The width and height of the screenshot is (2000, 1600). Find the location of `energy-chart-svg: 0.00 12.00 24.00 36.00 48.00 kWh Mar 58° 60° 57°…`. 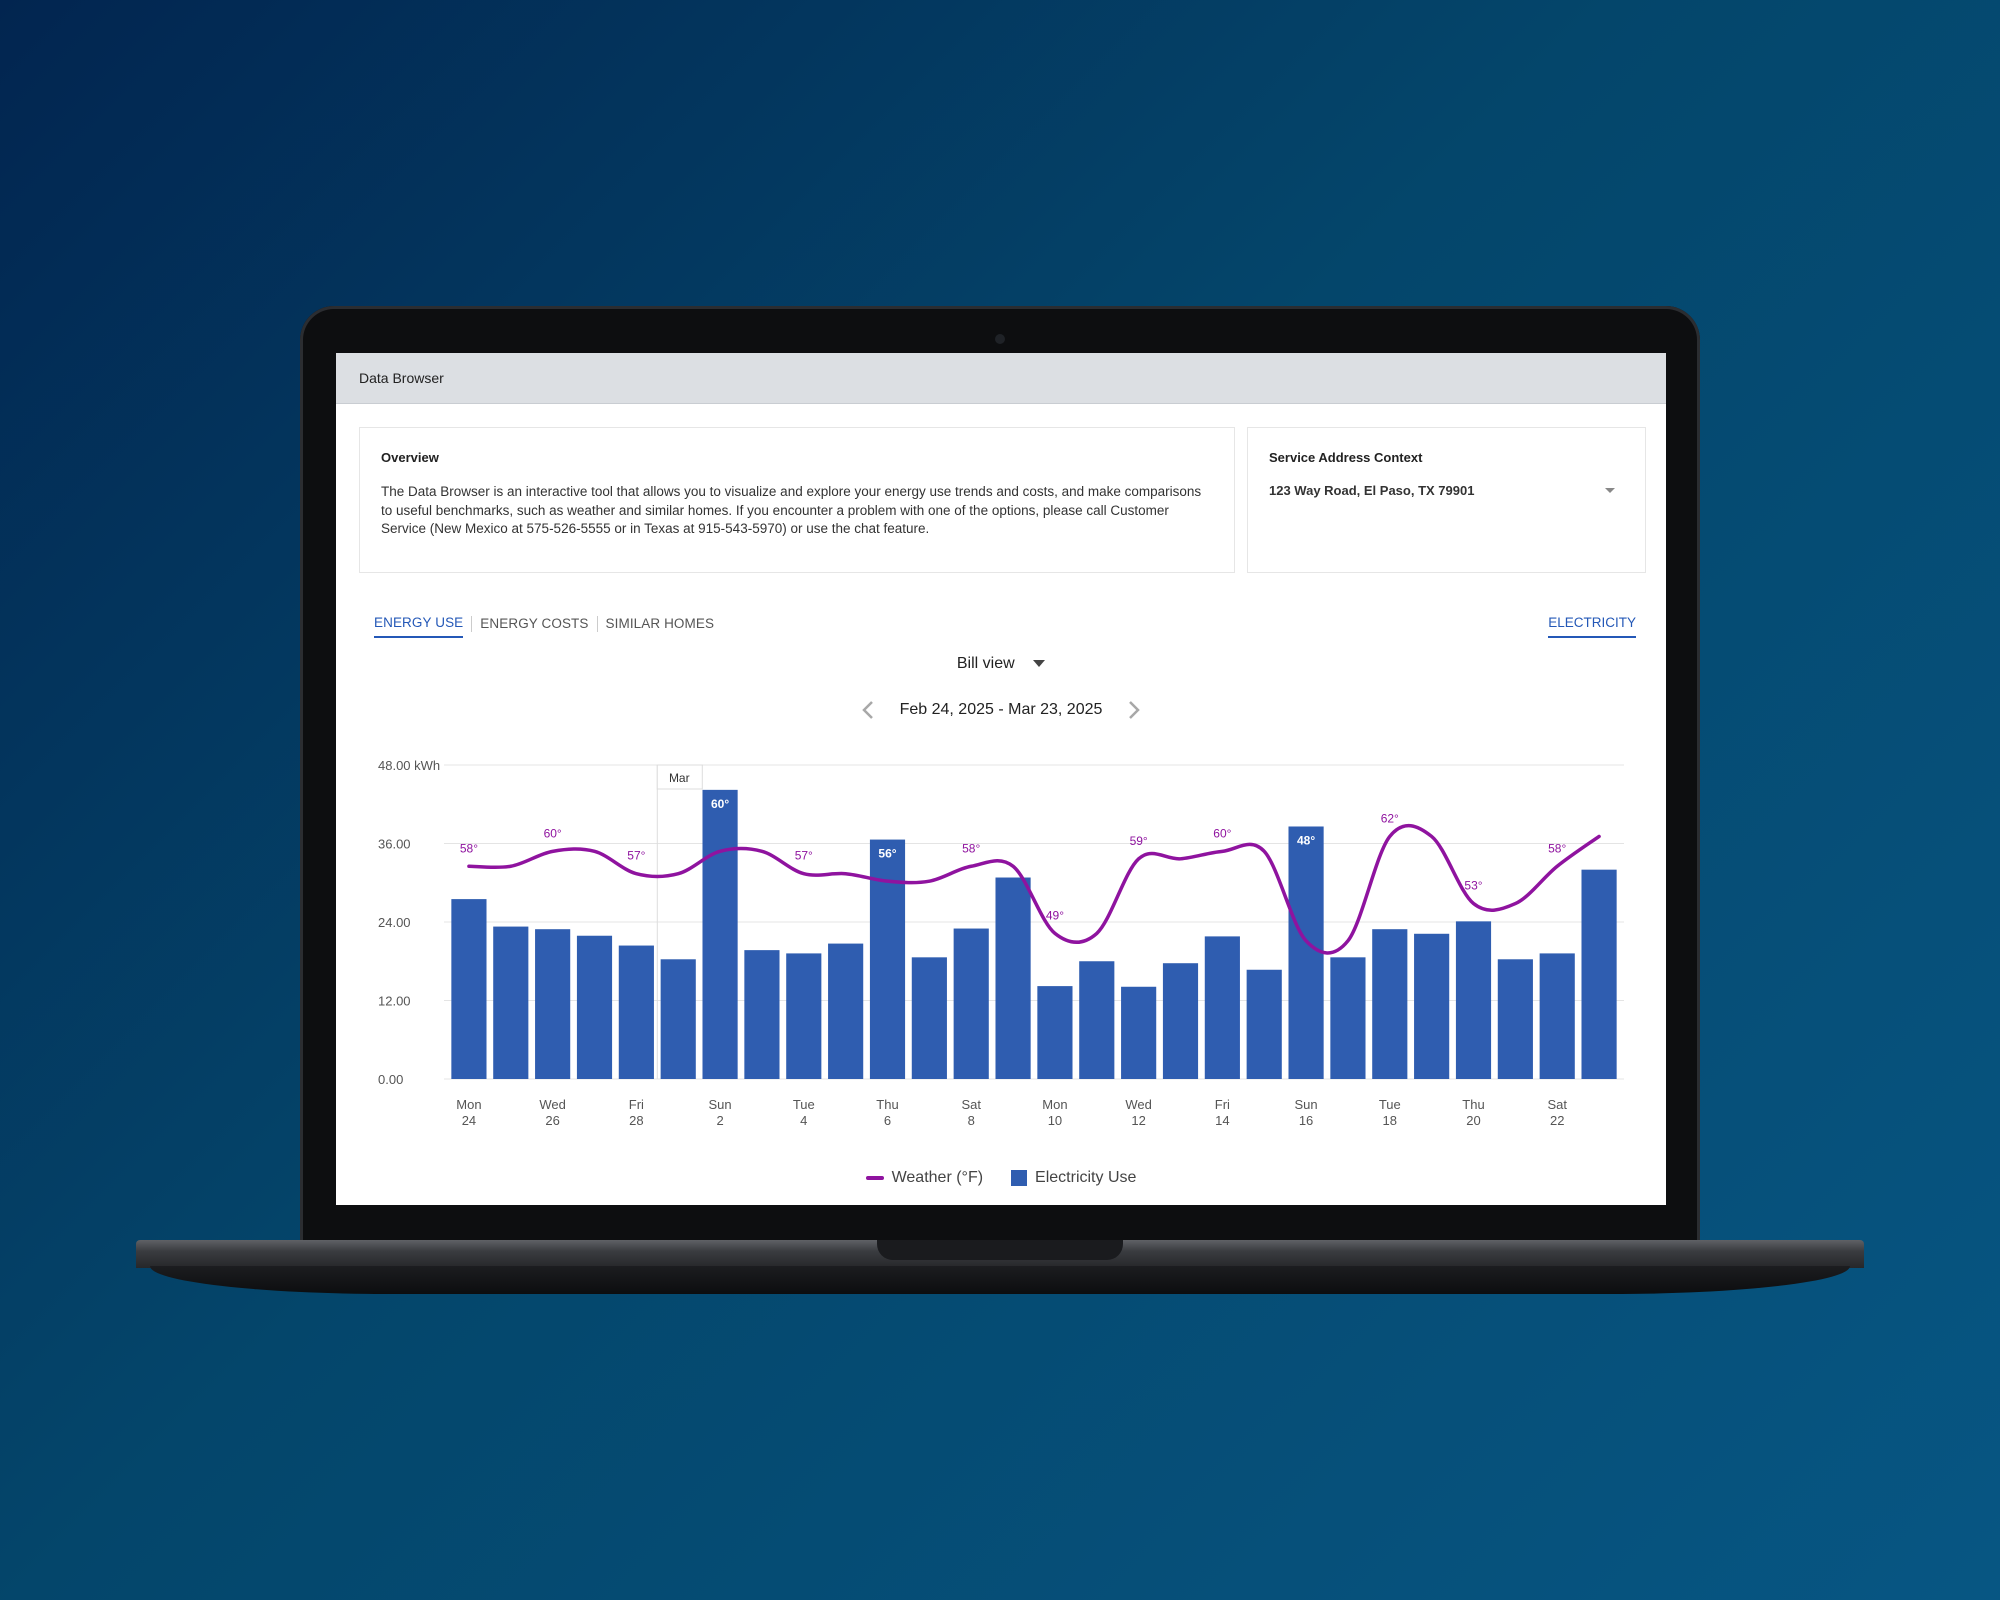

energy-chart-svg: 0.00 12.00 24.00 36.00 48.00 kWh Mar 58° 60° 57°… is located at coordinates (1001, 943).